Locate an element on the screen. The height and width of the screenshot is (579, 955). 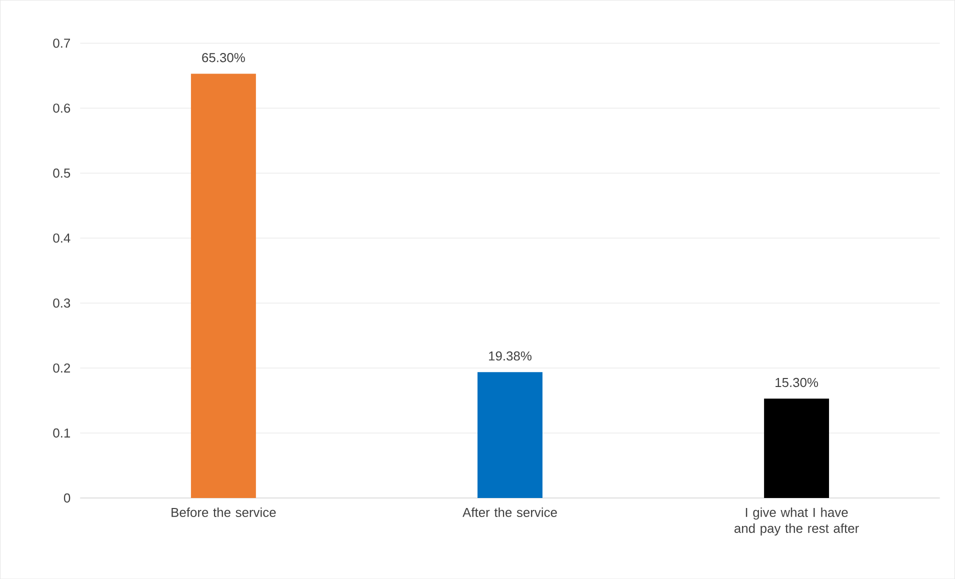
y-tick-label: 0.7 is located at coordinates (61, 43).